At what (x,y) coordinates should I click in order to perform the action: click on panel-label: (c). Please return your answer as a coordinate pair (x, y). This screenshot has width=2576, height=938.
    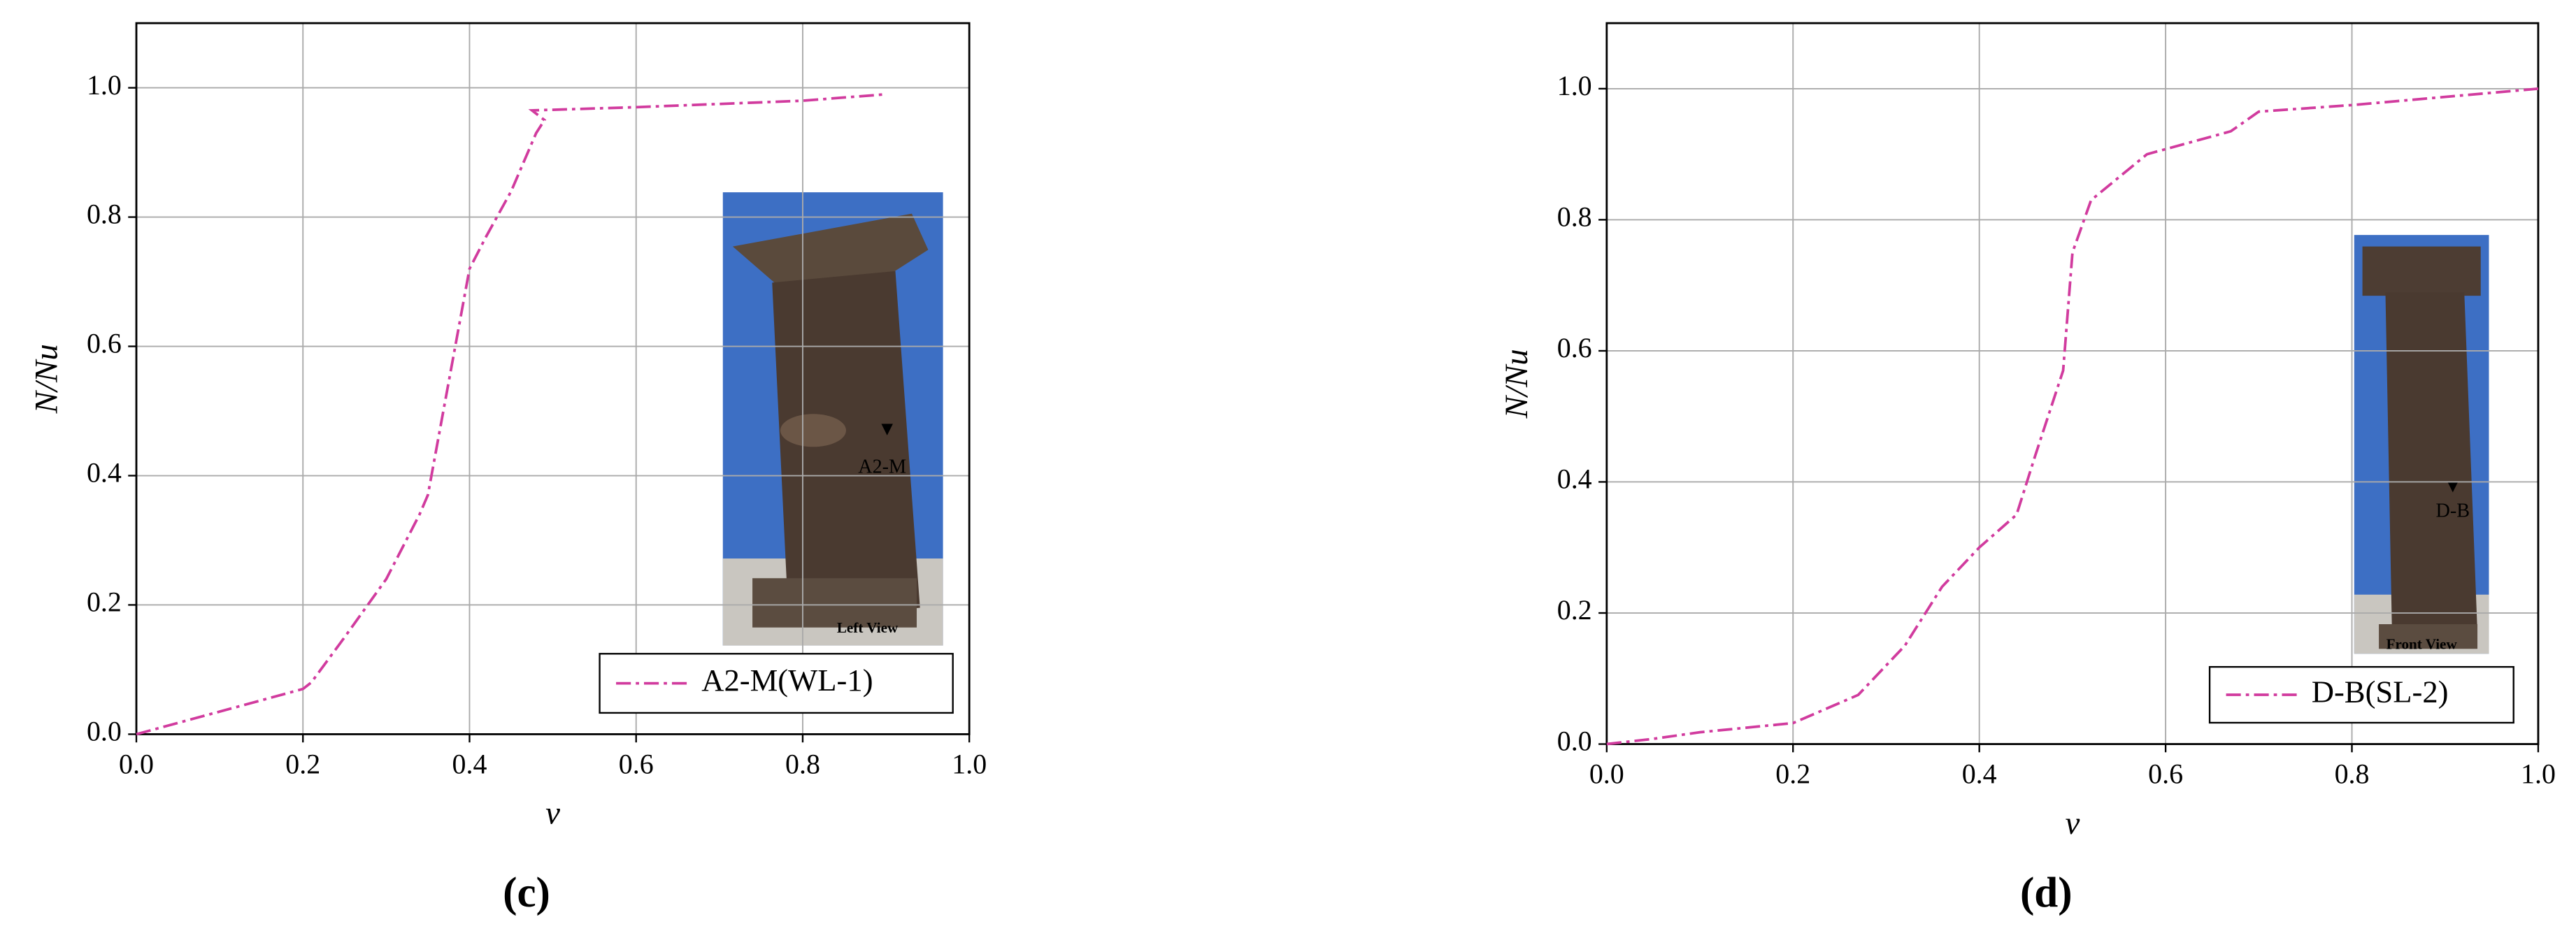
    Looking at the image, I should click on (526, 893).